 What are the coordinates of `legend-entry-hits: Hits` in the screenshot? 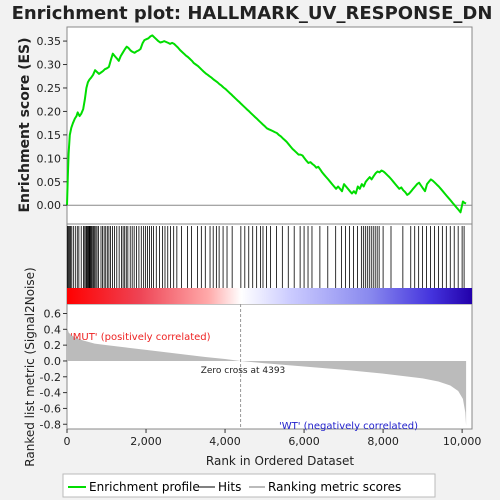 It's located at (229, 487).